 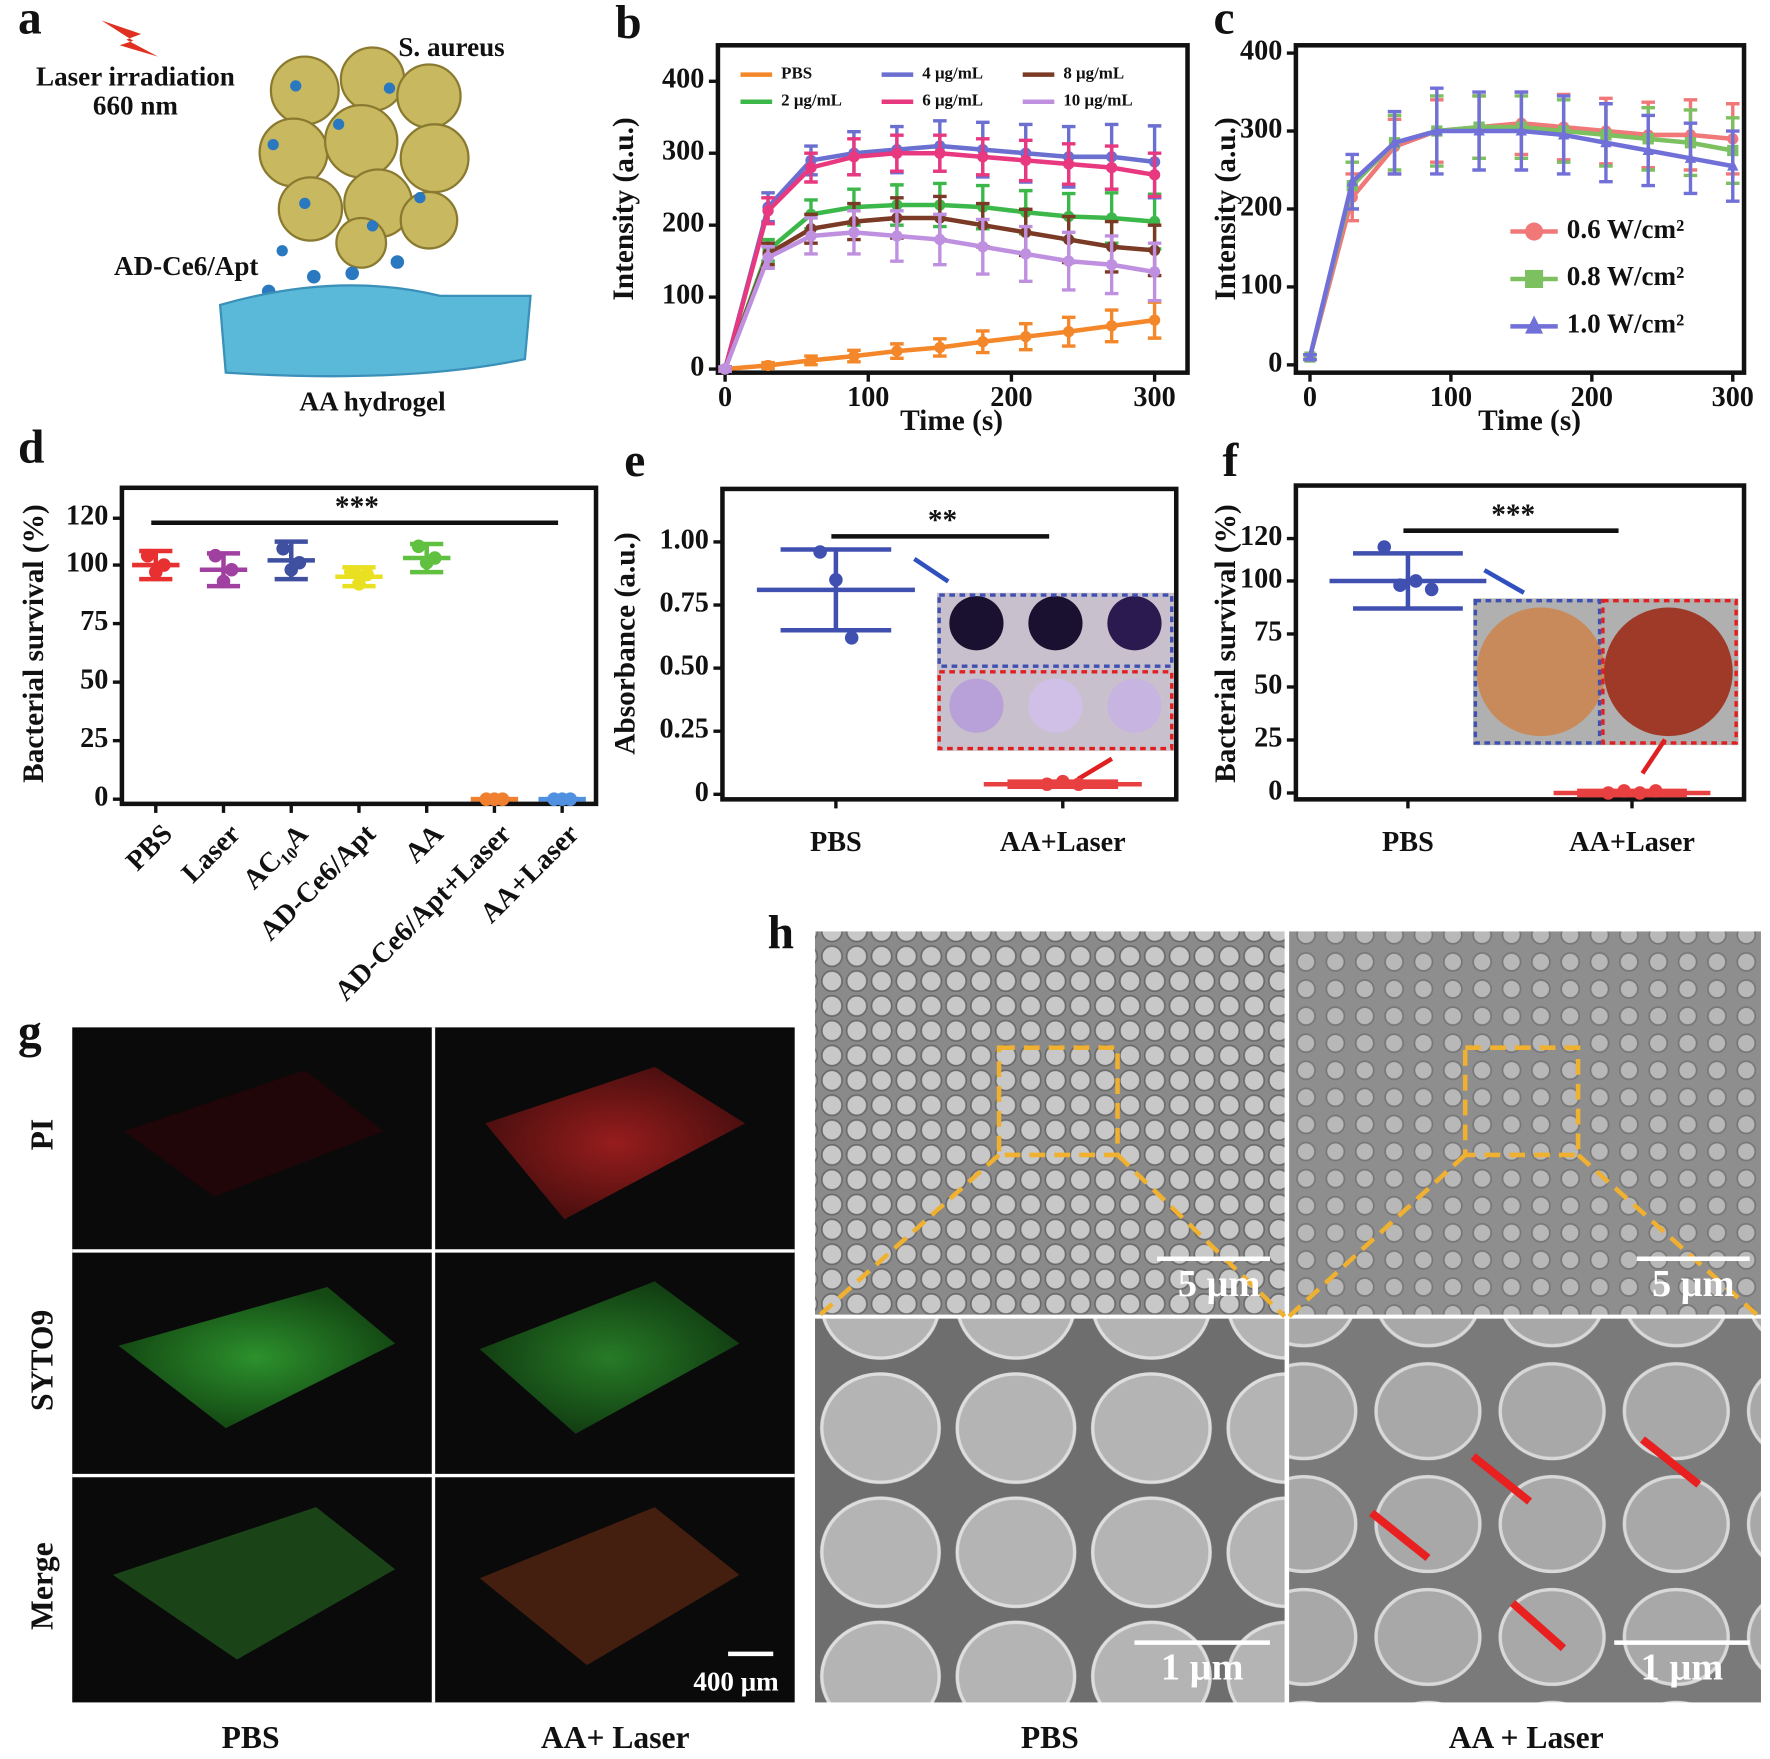 What do you see at coordinates (1513, 515) in the screenshot?
I see `significance-label: ***` at bounding box center [1513, 515].